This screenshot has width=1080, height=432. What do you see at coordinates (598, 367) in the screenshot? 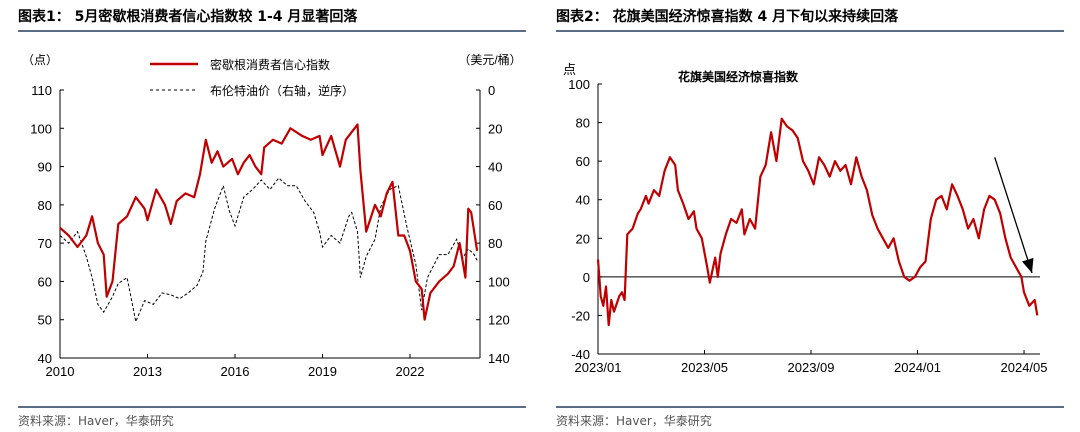
I see `x-tick-label: 2023/01` at bounding box center [598, 367].